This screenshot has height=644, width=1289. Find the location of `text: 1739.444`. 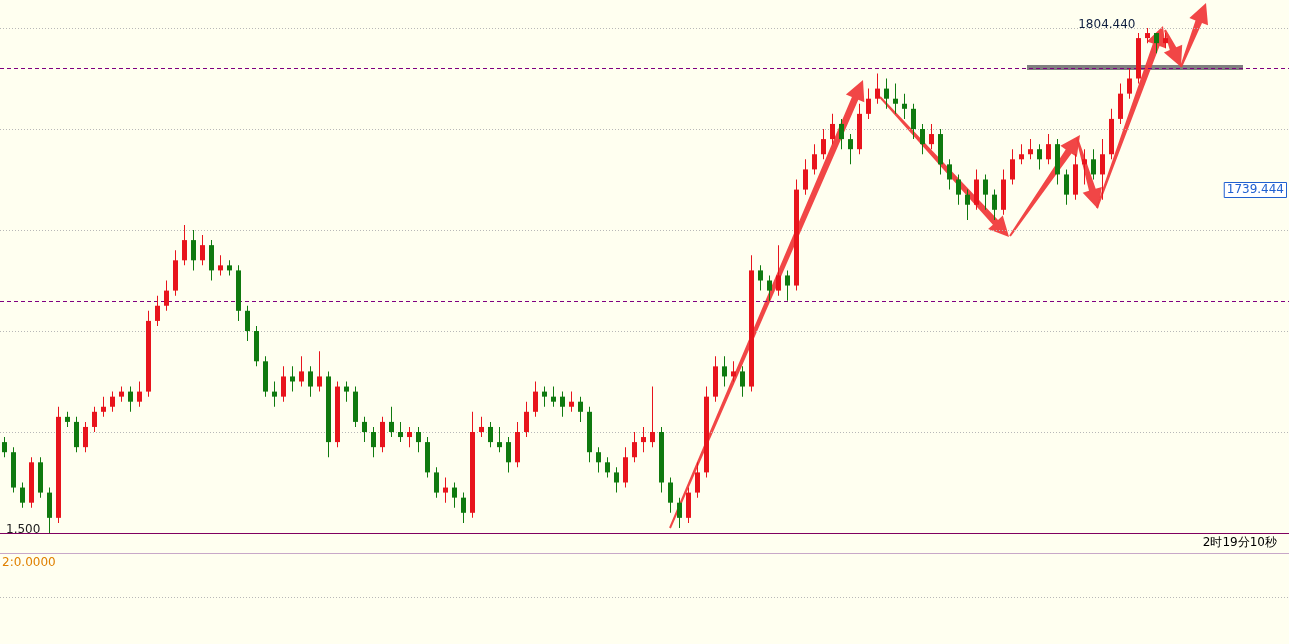

text: 1739.444 is located at coordinates (1255, 189).